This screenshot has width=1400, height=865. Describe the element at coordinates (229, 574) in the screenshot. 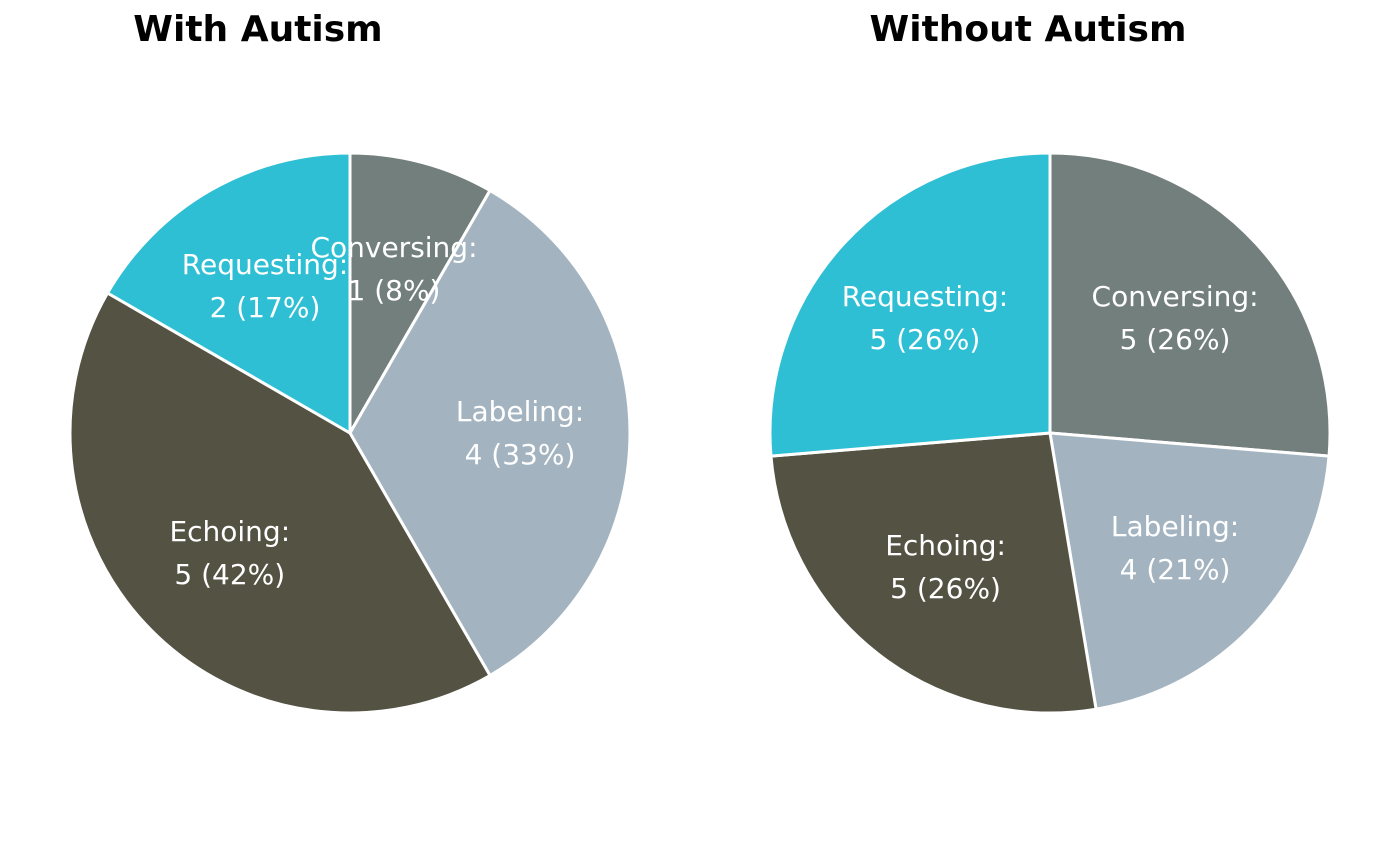

I see `slice-label-value: 5 (42%)` at that location.